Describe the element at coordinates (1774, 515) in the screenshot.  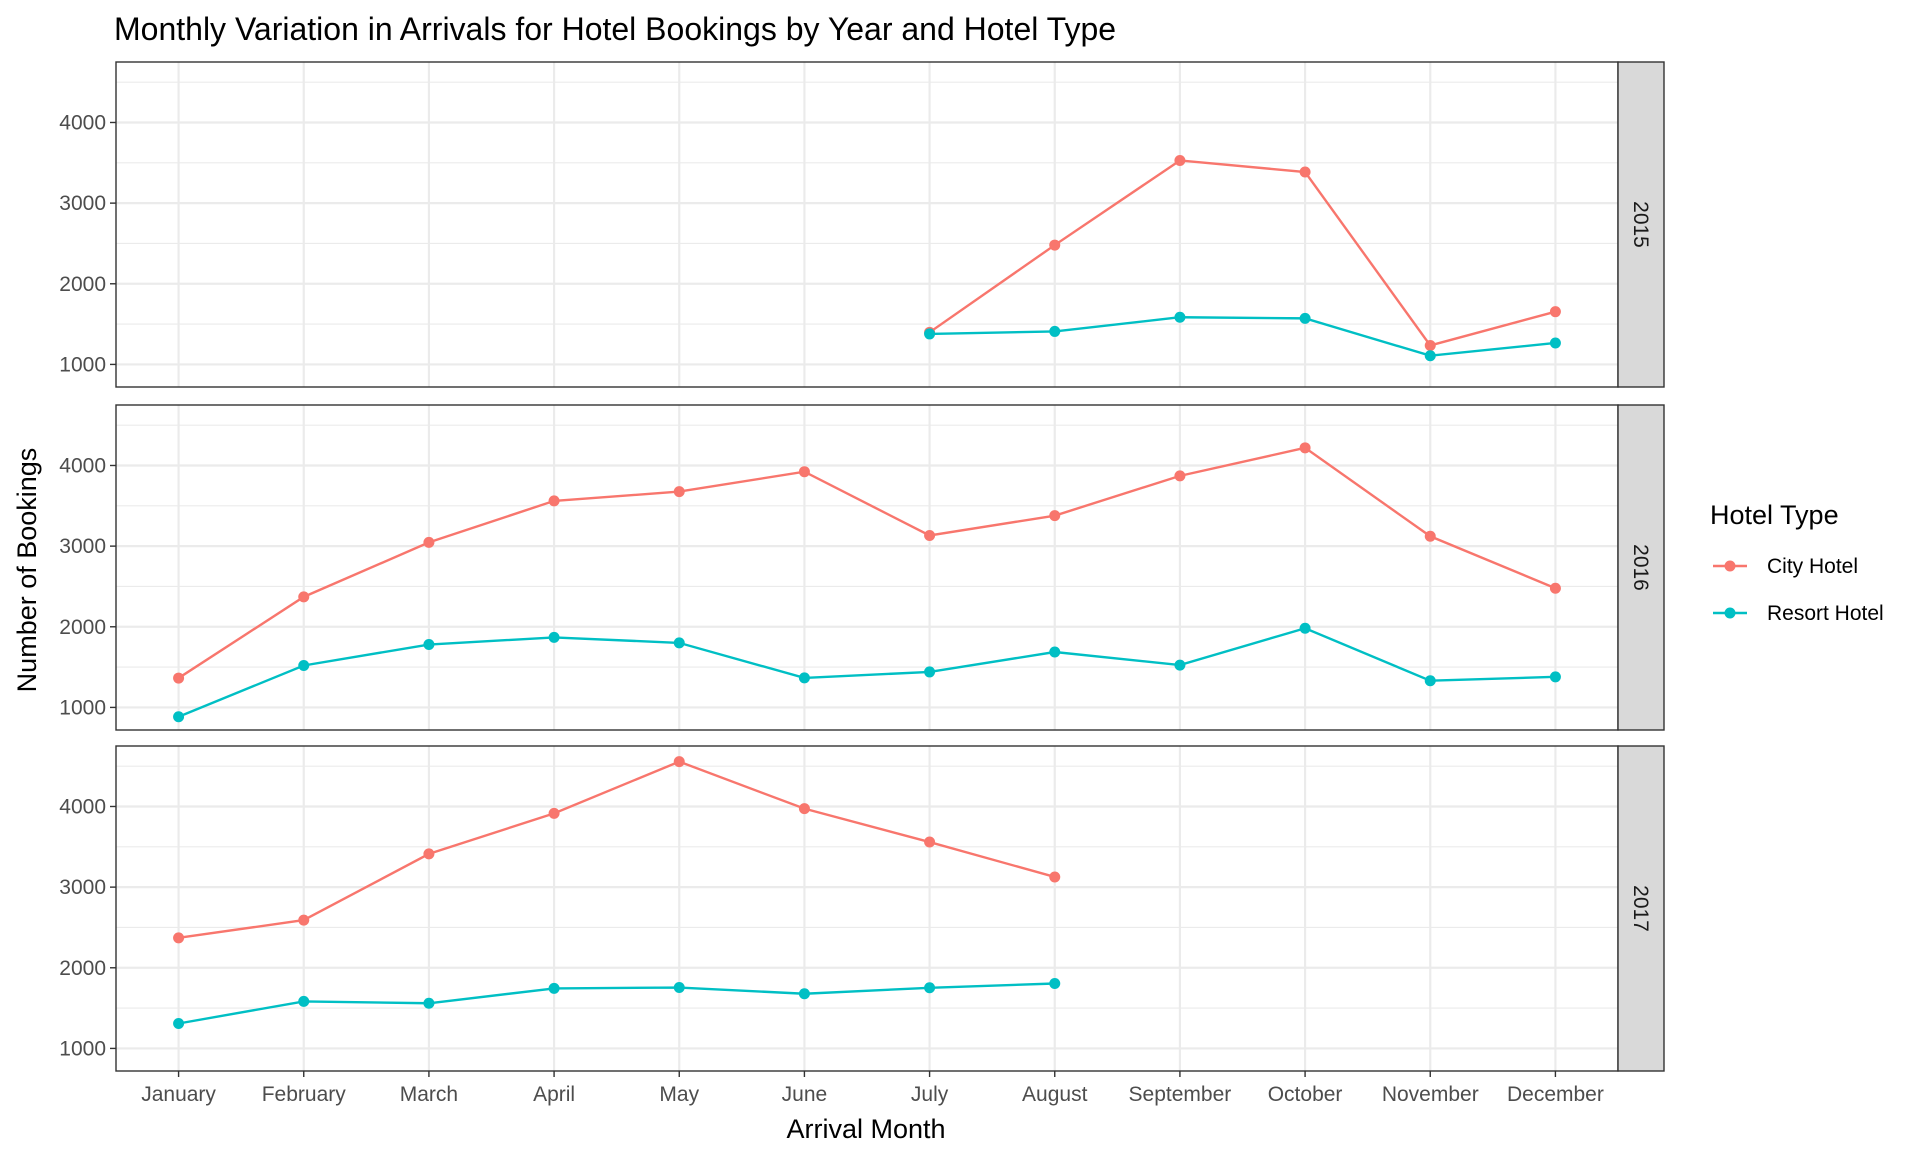
I see `legend-title: Hotel Type` at that location.